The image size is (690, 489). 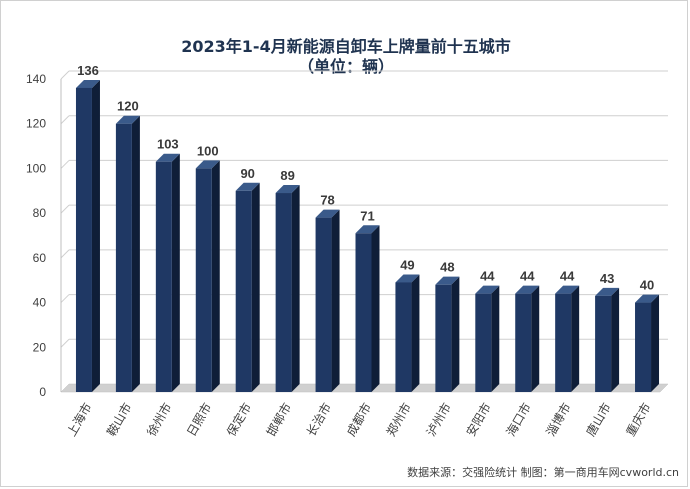 I want to click on y-tick-label: 0, so click(x=42, y=392).